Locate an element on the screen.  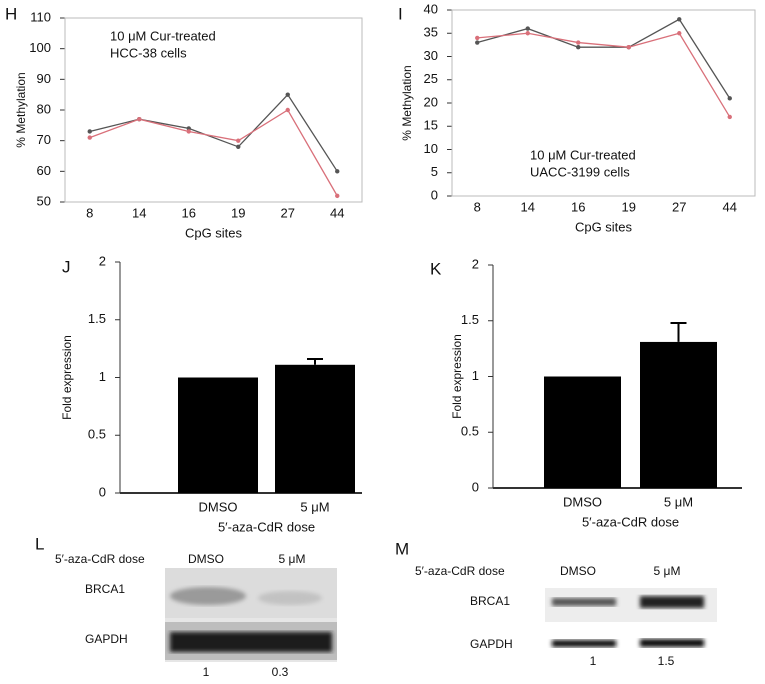
y-tick-label: 90 is located at coordinates (44, 78).